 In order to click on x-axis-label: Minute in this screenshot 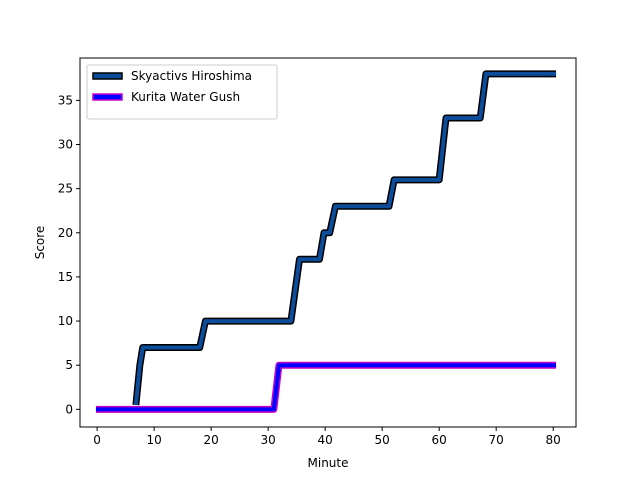, I will do `click(328, 463)`.